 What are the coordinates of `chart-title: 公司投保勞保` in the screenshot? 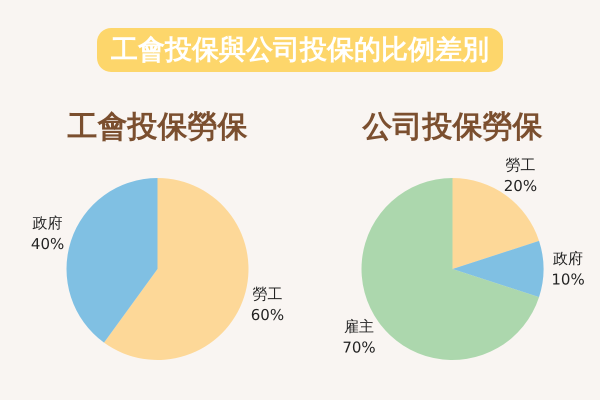 It's located at (453, 127).